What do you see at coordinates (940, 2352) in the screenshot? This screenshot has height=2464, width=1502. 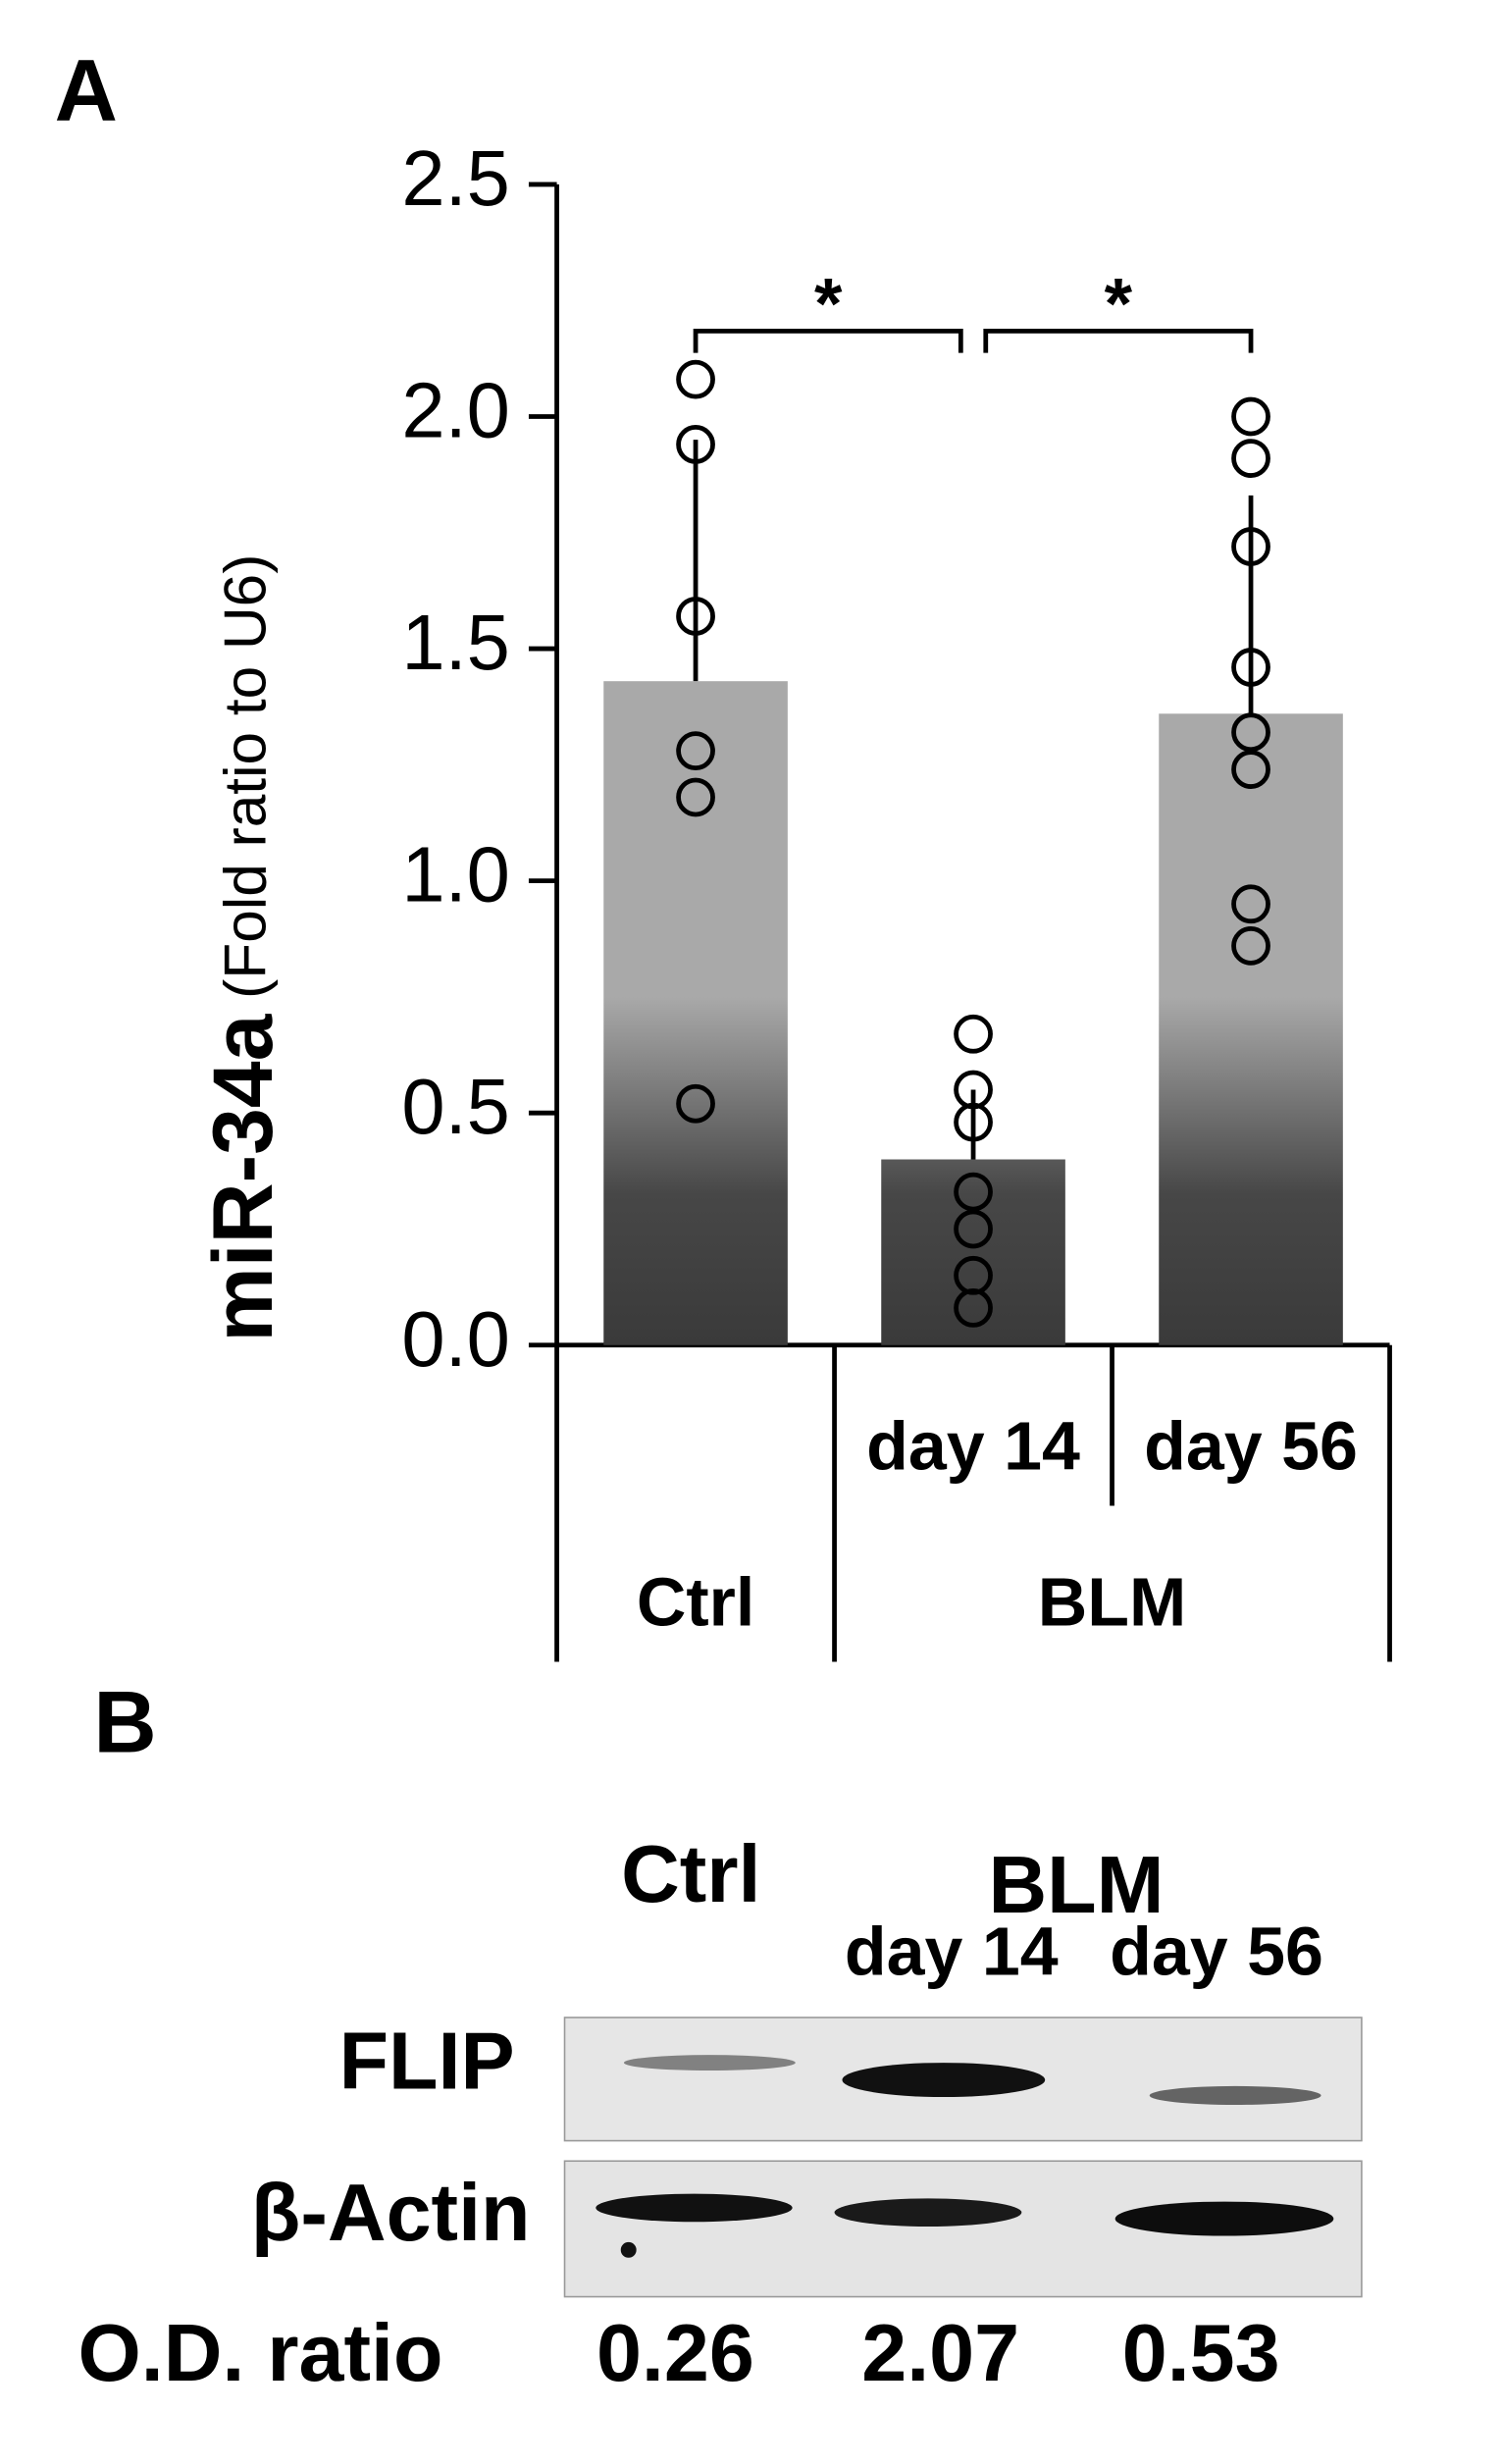 I see `od-value: 2.07` at bounding box center [940, 2352].